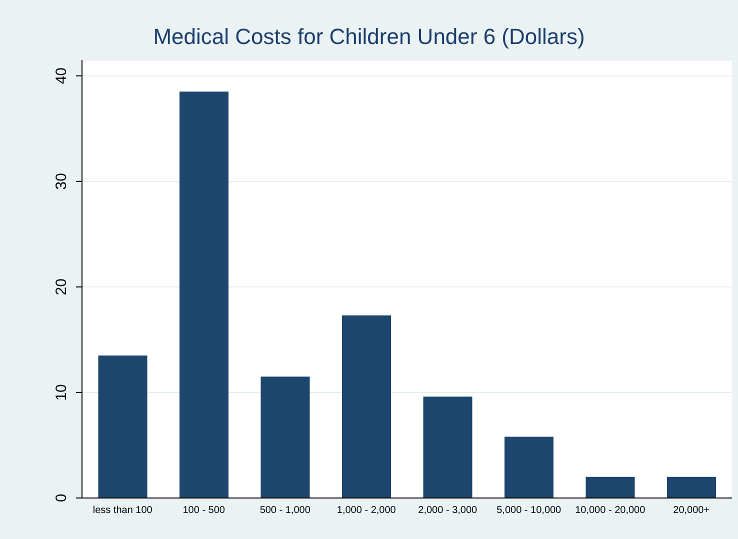 The image size is (738, 539). Describe the element at coordinates (369, 37) in the screenshot. I see `chart-title: Medical Costs for Children Under 6 (Dollars)` at that location.